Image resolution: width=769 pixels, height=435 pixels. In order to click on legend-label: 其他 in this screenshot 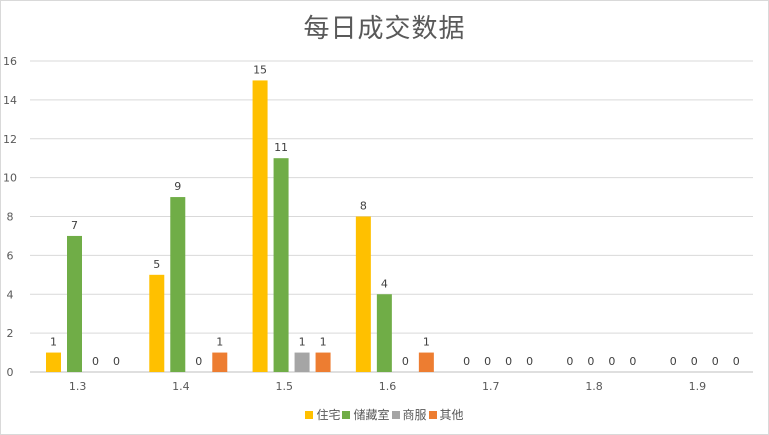, I will do `click(451, 415)`.